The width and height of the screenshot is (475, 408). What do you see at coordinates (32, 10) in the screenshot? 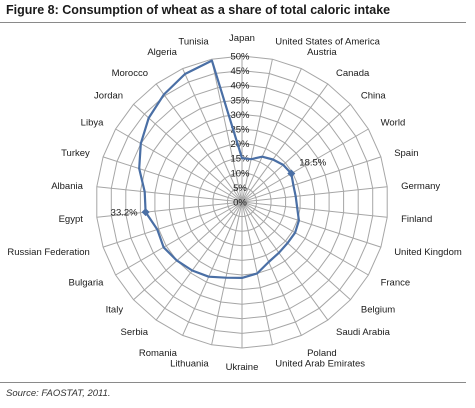
I see `figure-label: Figure 8:` at bounding box center [32, 10].